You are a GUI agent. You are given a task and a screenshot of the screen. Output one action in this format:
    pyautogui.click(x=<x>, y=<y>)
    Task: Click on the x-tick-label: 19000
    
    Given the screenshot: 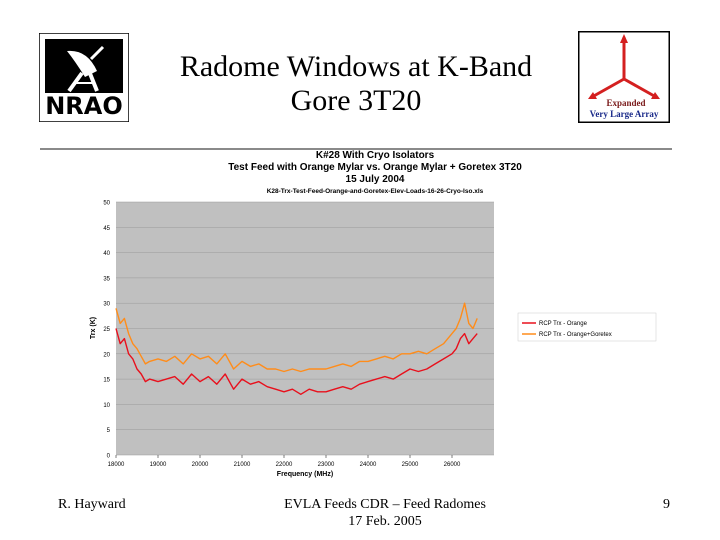 What is the action you would take?
    pyautogui.click(x=158, y=465)
    